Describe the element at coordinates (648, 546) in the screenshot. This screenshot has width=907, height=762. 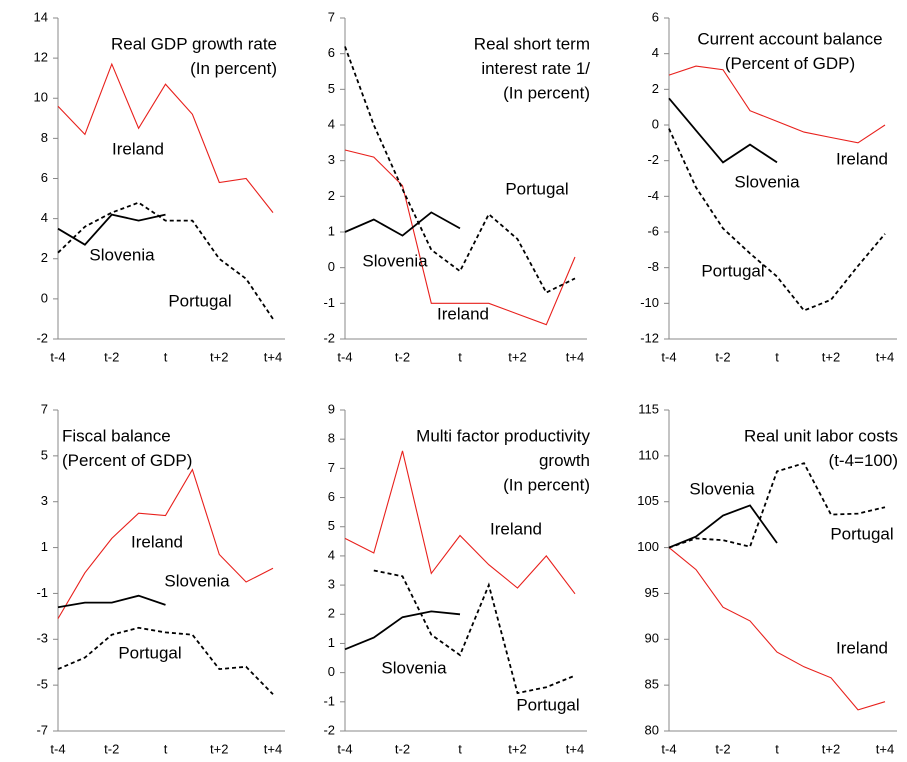
I see `y-tick-label: 100` at that location.